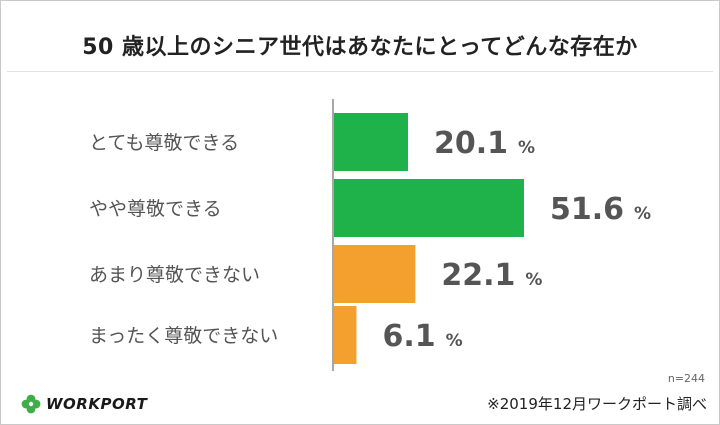 This screenshot has height=425, width=720. What do you see at coordinates (97, 404) in the screenshot?
I see `logo-text: WORKPORT` at bounding box center [97, 404].